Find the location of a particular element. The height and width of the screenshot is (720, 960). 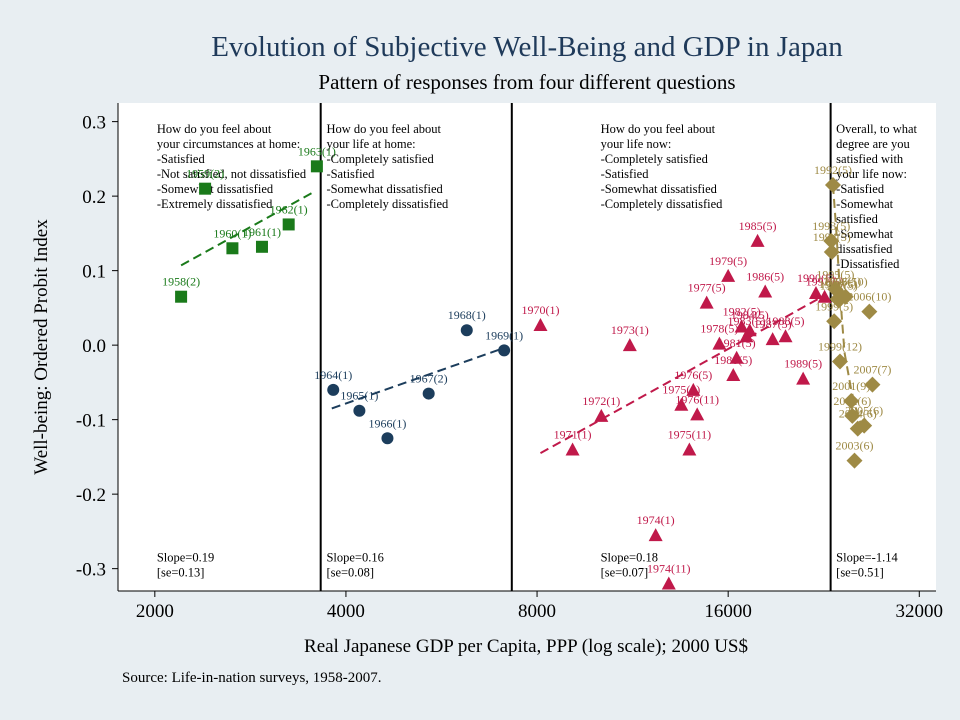

data-point-label: 2001(9) is located at coordinates (851, 386).